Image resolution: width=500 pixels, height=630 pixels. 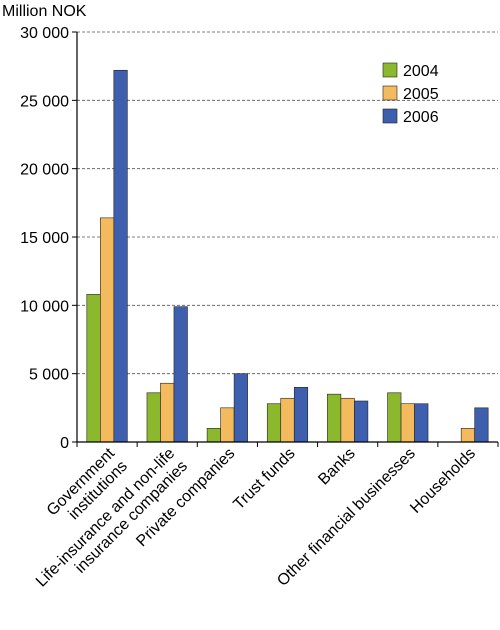 What do you see at coordinates (44, 11) in the screenshot?
I see `y-unit-label: Million NOK` at bounding box center [44, 11].